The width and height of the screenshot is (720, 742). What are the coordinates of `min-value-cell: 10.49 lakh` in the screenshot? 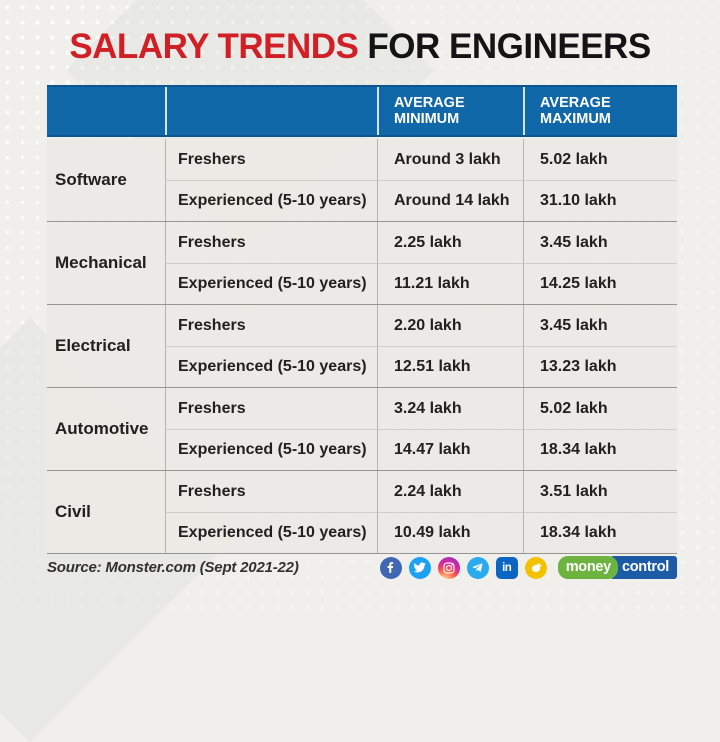 It's located at (450, 532).